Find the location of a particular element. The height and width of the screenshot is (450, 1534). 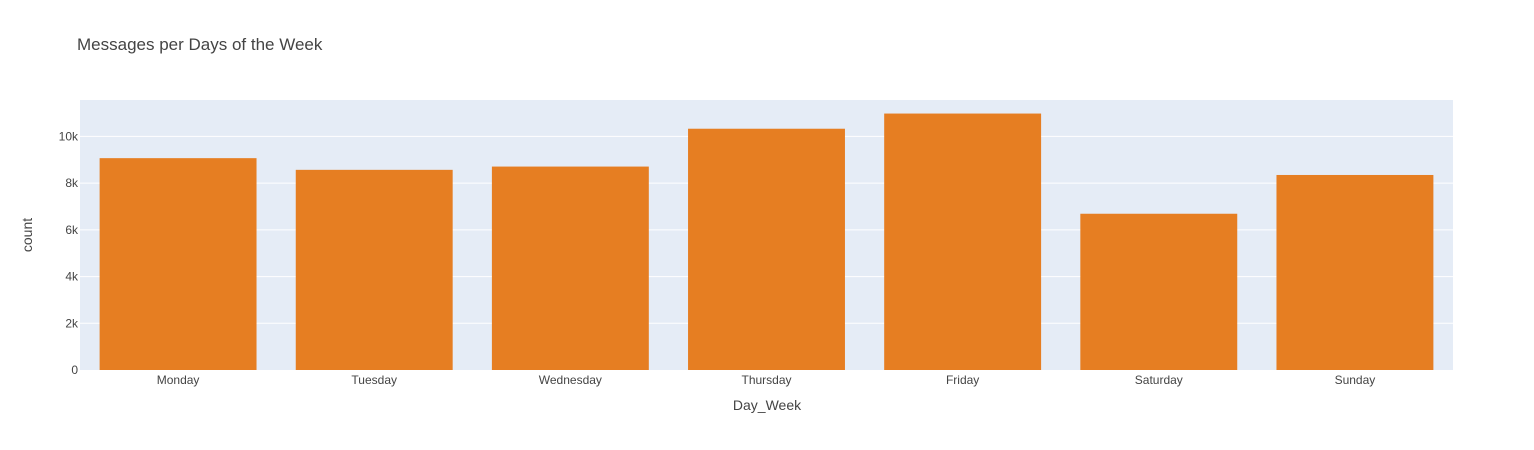

bar-thursday is located at coordinates (766, 249).